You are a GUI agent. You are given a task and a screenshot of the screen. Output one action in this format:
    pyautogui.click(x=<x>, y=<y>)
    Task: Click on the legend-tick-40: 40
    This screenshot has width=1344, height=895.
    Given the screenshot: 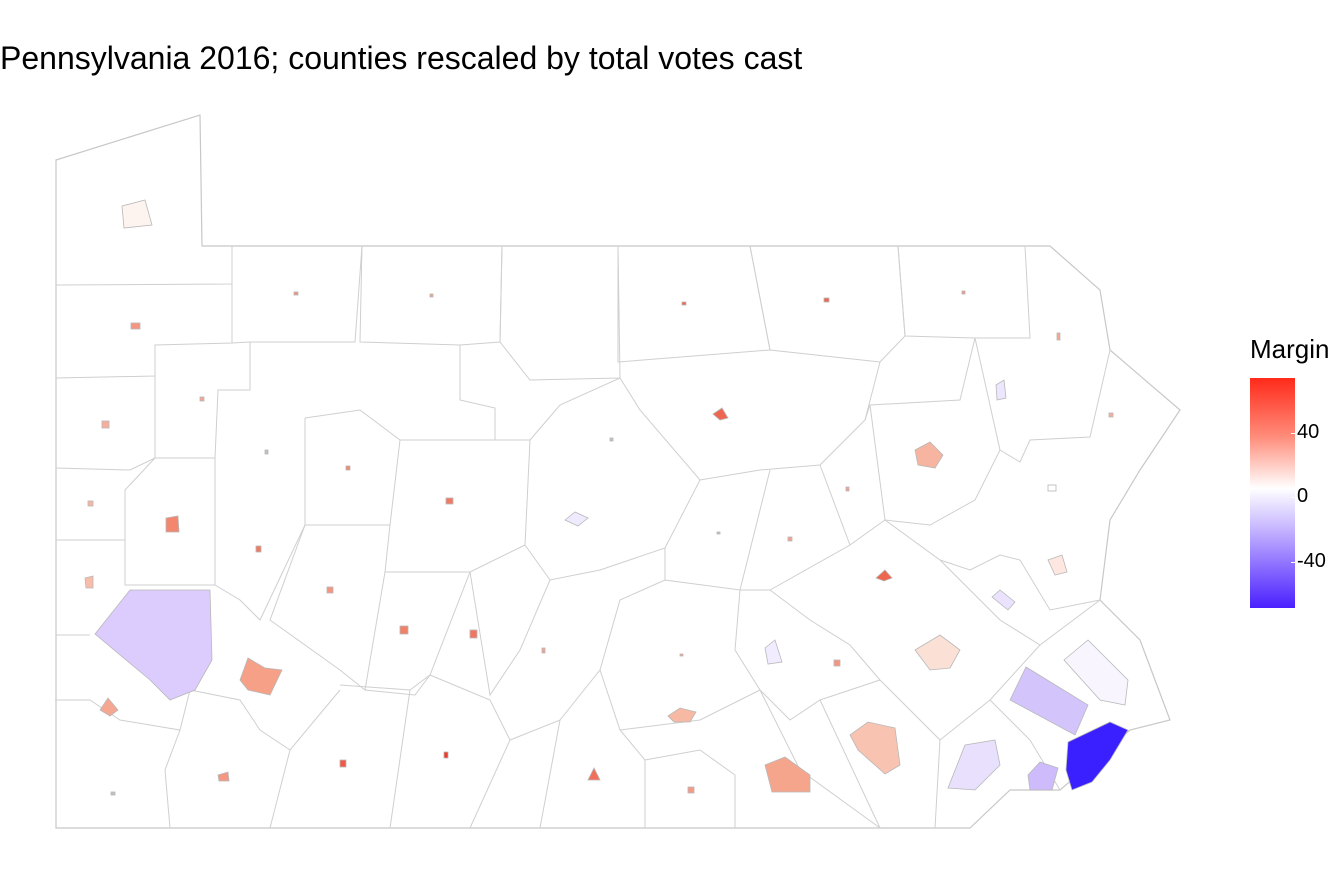 What is the action you would take?
    pyautogui.click(x=1305, y=432)
    